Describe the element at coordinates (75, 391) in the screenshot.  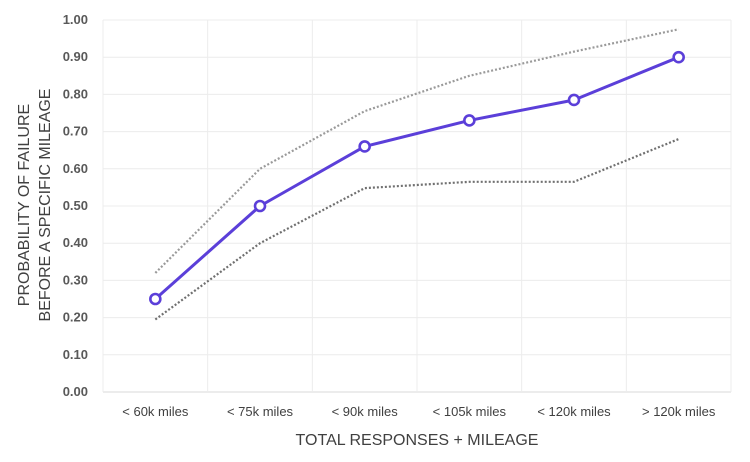
I see `y-tick-label: 0.00` at that location.